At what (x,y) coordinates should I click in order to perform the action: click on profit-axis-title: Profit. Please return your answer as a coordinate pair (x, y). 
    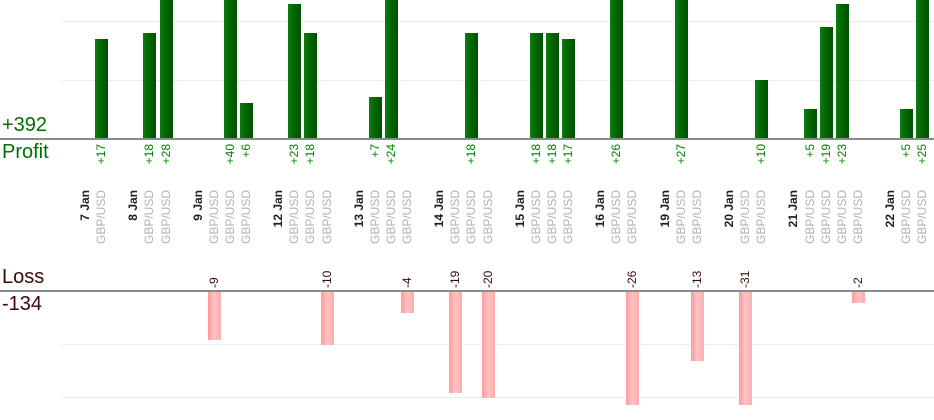
    Looking at the image, I should click on (25, 152).